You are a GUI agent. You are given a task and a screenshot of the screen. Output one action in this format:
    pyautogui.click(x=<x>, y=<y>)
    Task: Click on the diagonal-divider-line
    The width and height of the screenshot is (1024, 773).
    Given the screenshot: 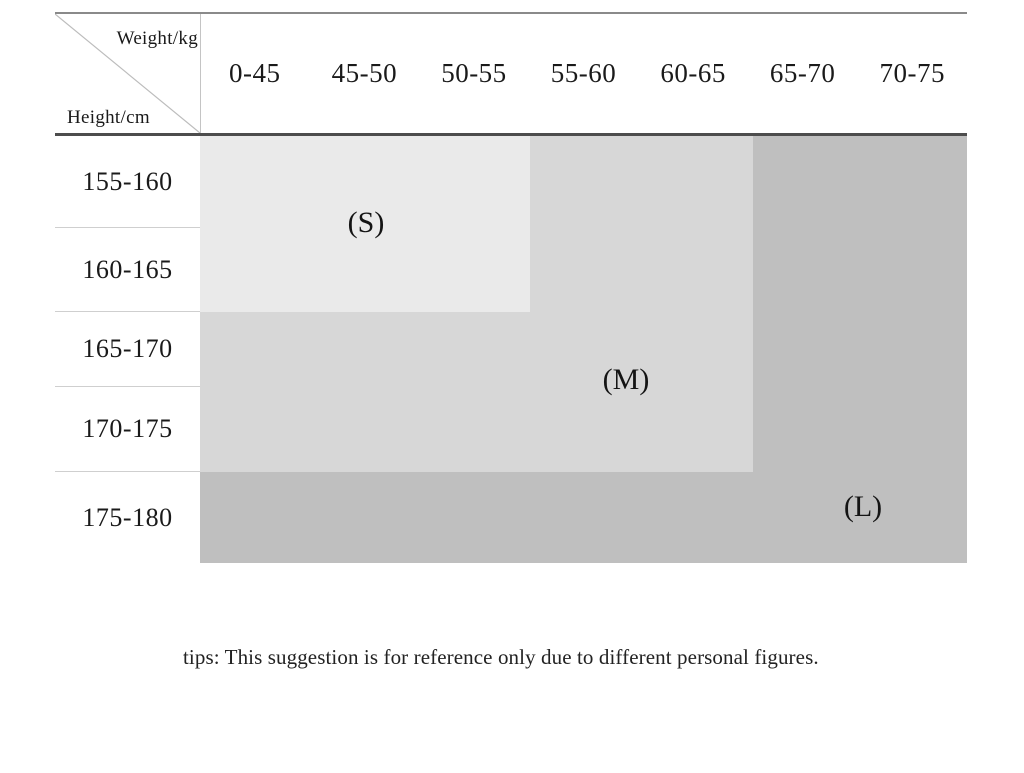 What is the action you would take?
    pyautogui.click(x=127, y=73)
    